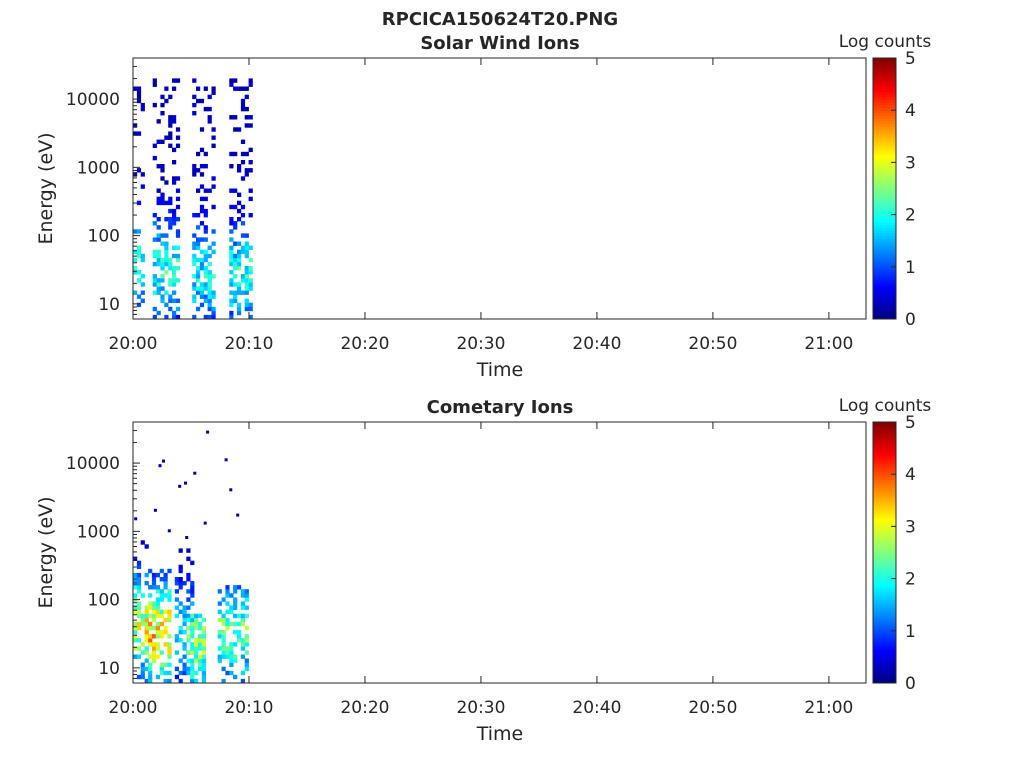  Describe the element at coordinates (500, 19) in the screenshot. I see `figure-title: RPCICA150624T20.PNG` at that location.